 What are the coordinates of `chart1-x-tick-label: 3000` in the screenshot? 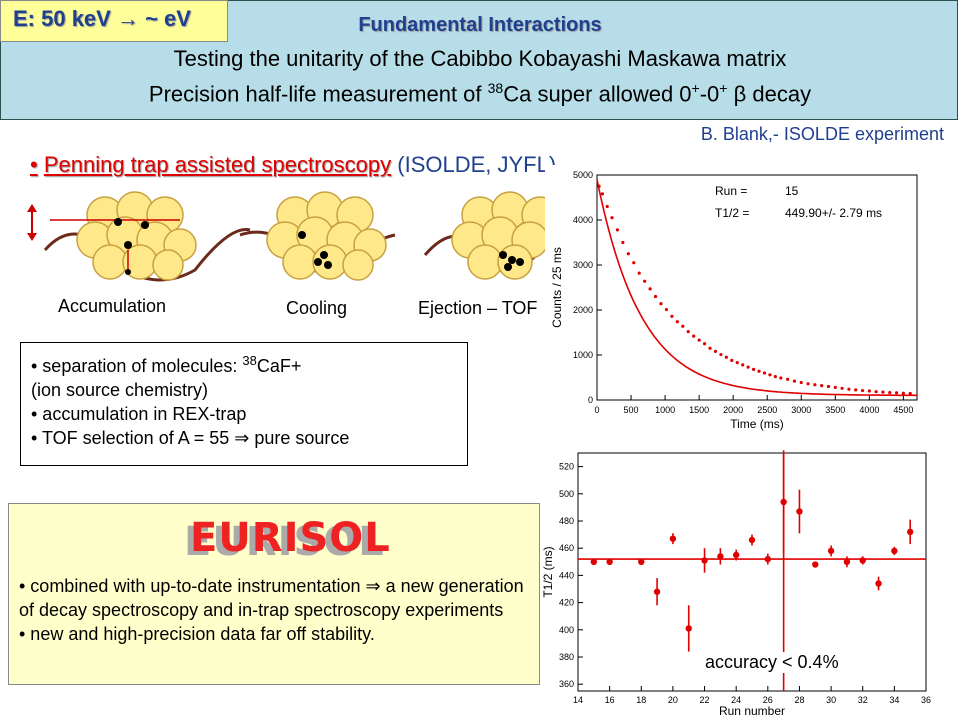 It's located at (801, 410).